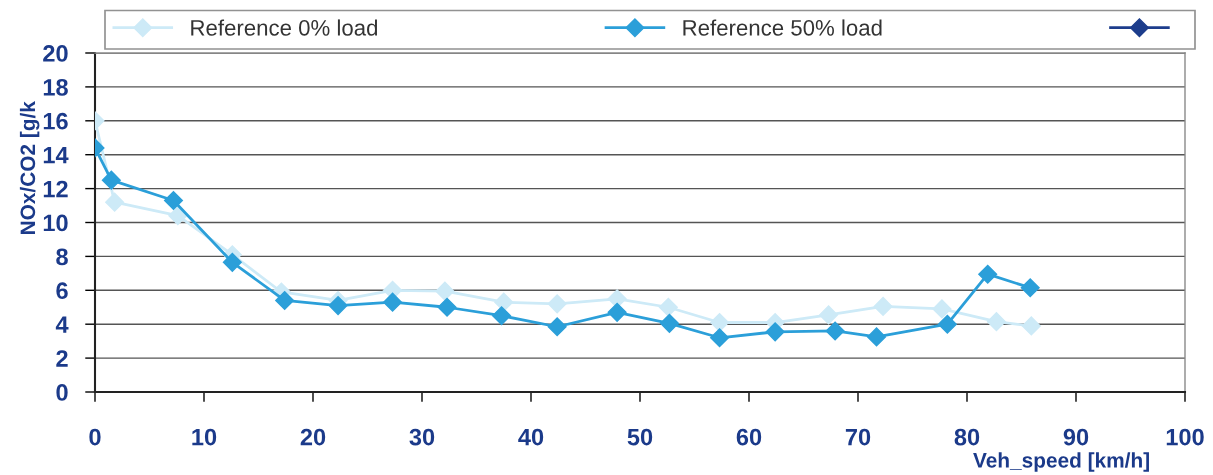 This screenshot has height=475, width=1213. What do you see at coordinates (55, 189) in the screenshot?
I see `y-tick-label: 12` at bounding box center [55, 189].